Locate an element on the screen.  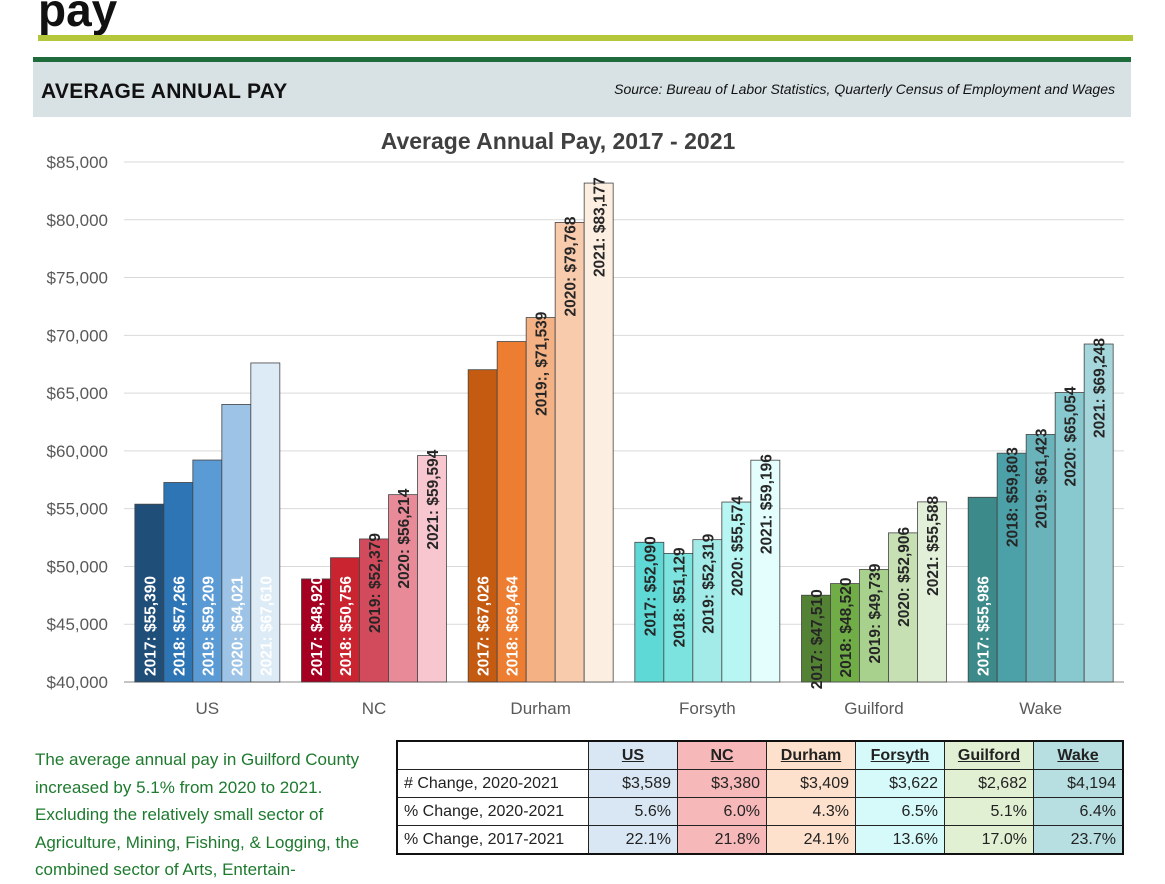
table-header-nc: NC is located at coordinates (722, 755).